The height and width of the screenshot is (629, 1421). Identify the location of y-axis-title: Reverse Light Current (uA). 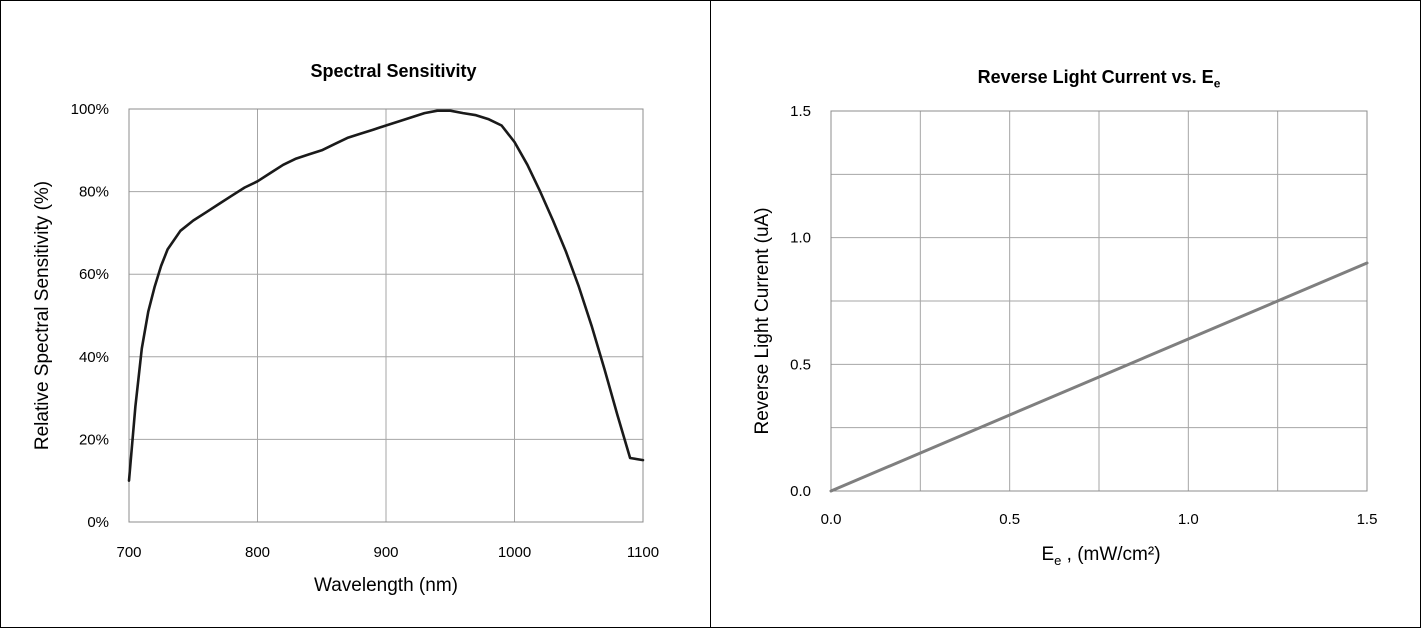
(762, 320).